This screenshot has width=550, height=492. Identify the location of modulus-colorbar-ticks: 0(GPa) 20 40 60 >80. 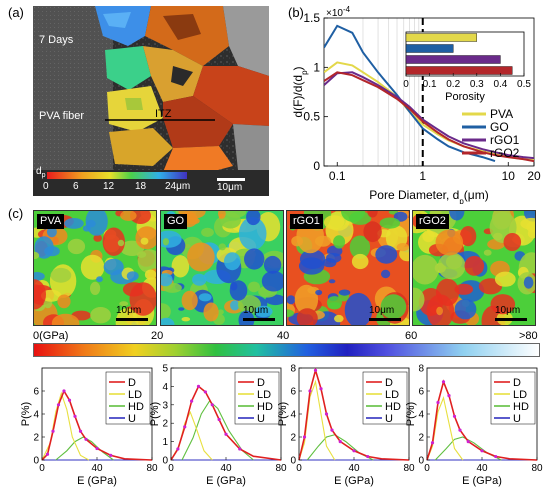
(285, 336).